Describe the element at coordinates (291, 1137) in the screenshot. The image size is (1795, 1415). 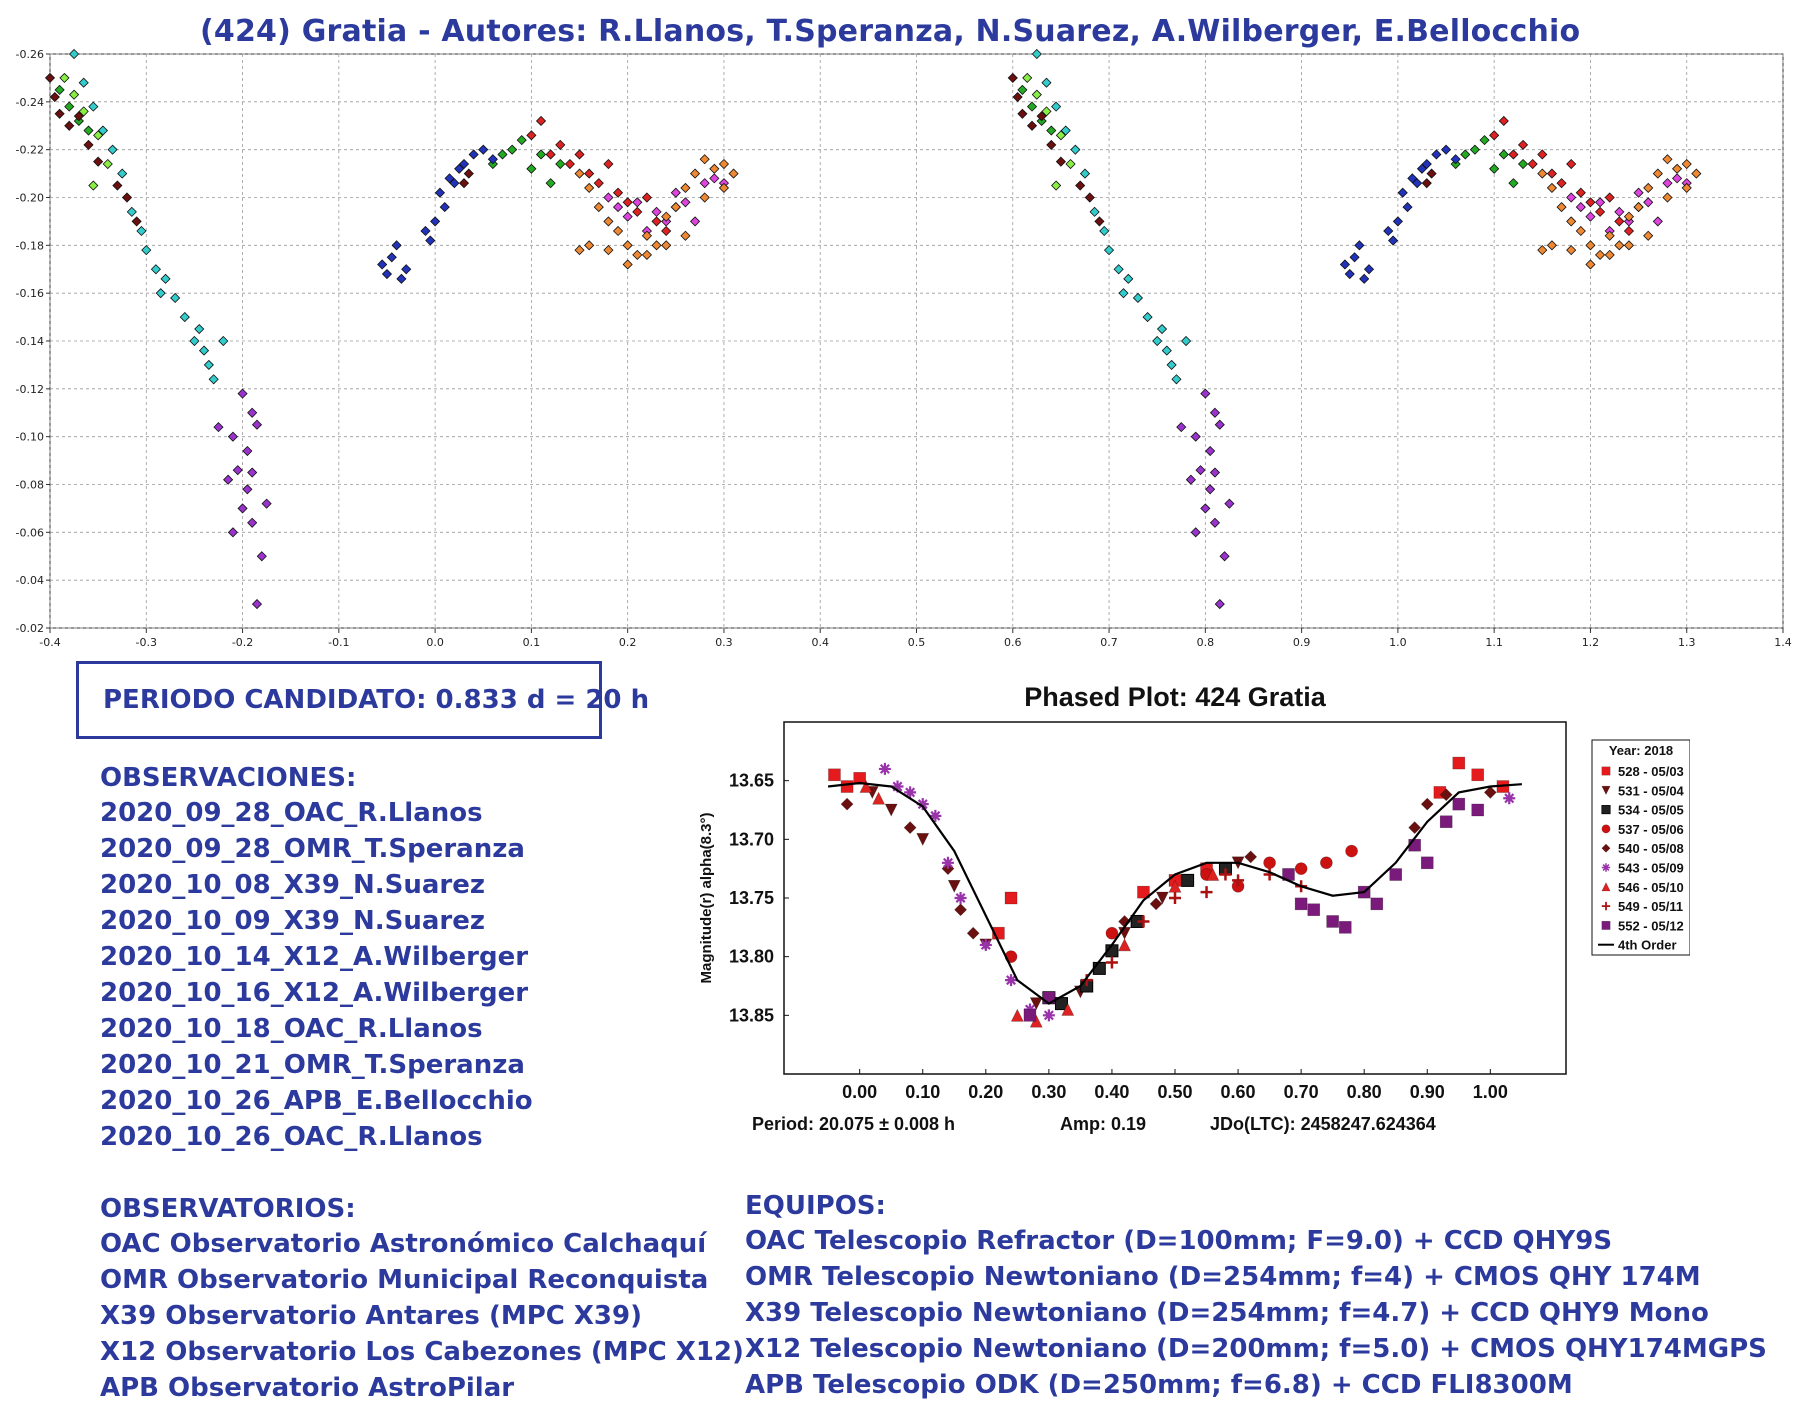
I see `list-item: 2020_10_26_OAC_R.Llanos` at that location.